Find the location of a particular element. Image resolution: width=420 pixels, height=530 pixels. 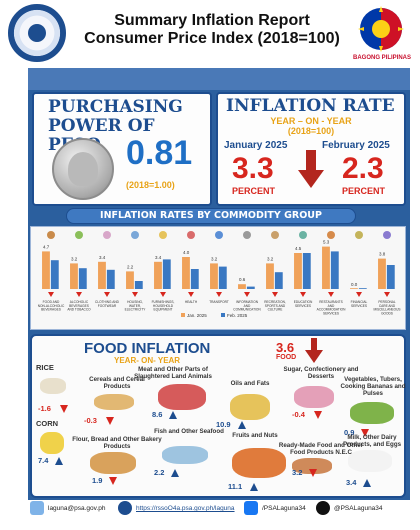

food-item-label-1: CORN is located at coordinates (47, 423).